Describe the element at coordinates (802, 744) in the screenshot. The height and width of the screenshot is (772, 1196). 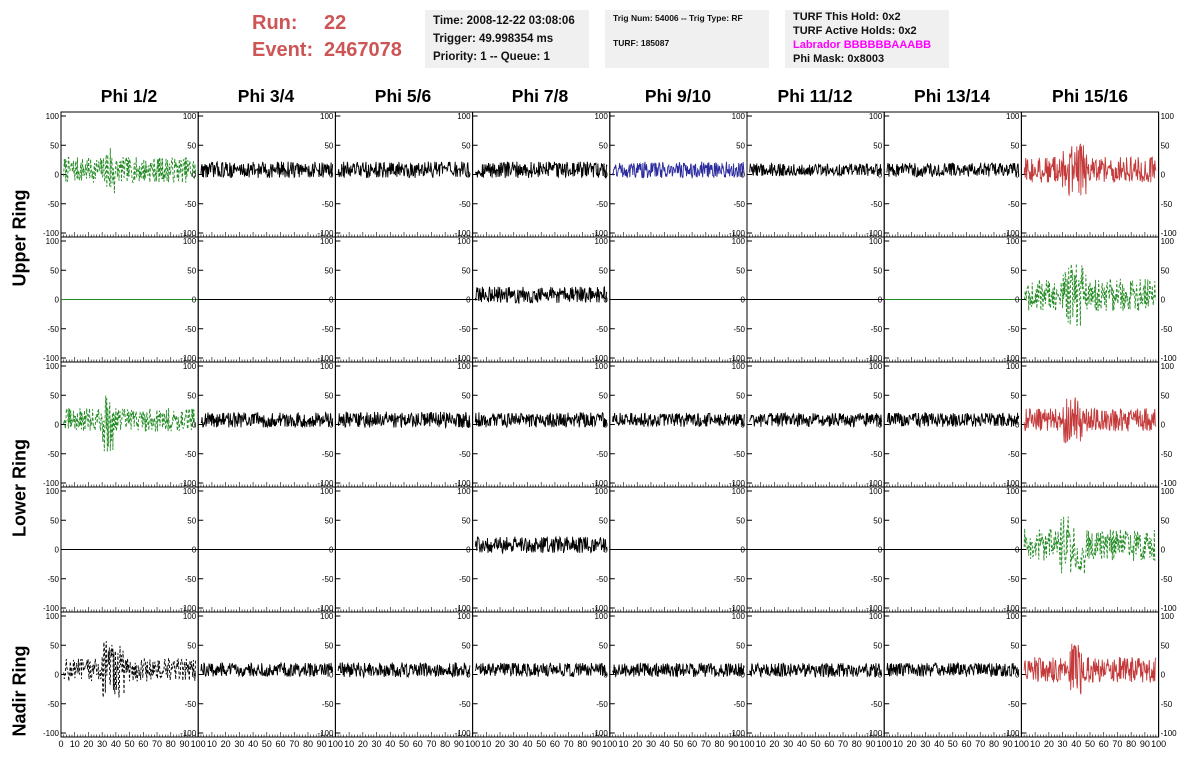
I see `x-tick-label: 40` at that location.